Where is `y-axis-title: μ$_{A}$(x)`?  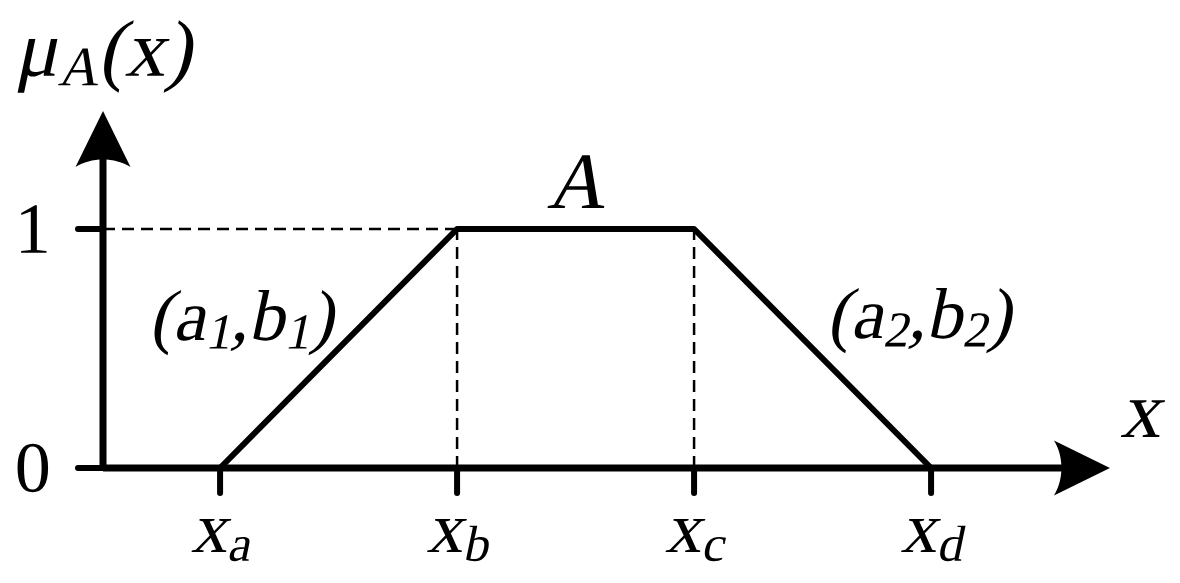 y-axis-title: μ$_{A}$(x) is located at coordinates (105, 56).